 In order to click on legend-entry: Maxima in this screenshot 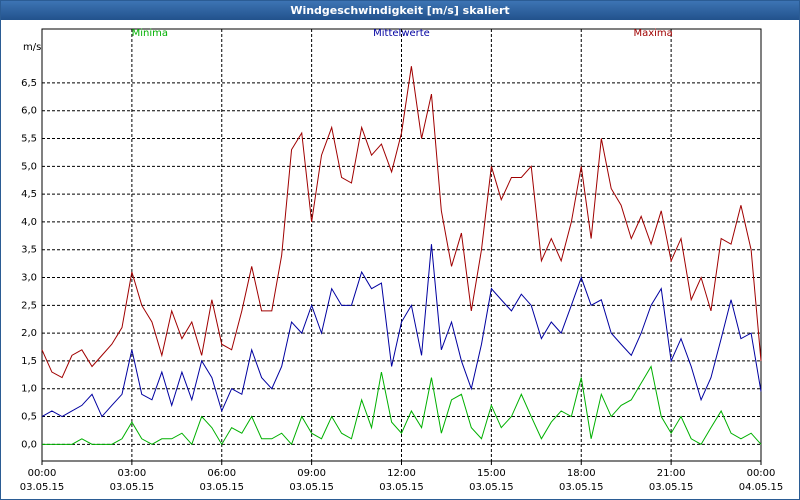, I will do `click(652, 33)`.